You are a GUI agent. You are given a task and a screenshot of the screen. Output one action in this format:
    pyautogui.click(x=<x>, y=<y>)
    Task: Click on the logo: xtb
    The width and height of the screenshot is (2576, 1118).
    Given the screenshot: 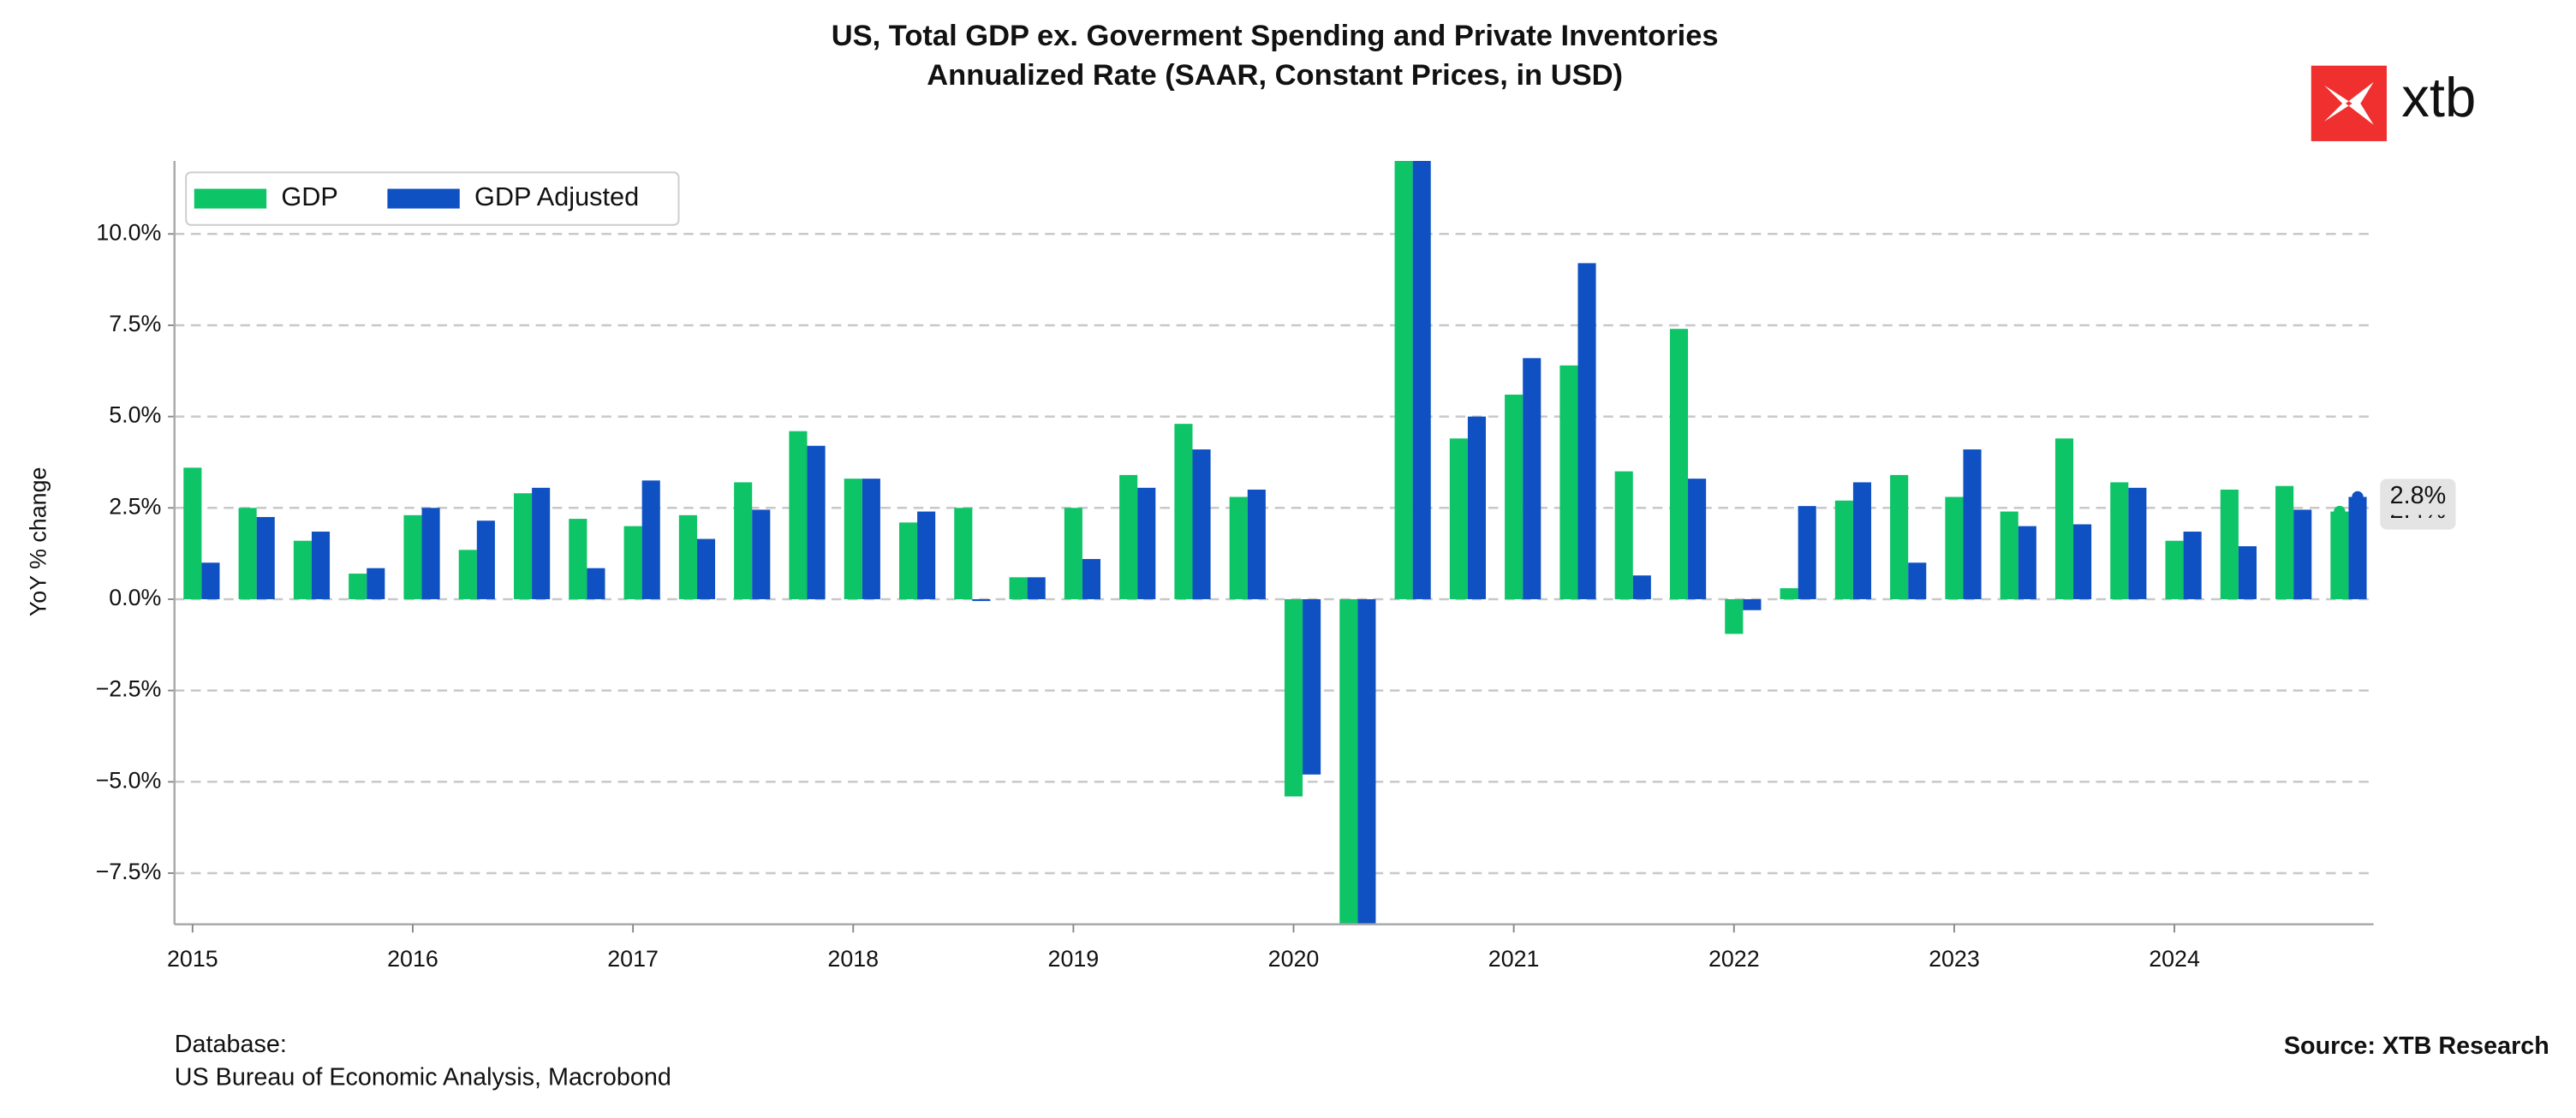 What is the action you would take?
    pyautogui.click(x=2393, y=103)
    